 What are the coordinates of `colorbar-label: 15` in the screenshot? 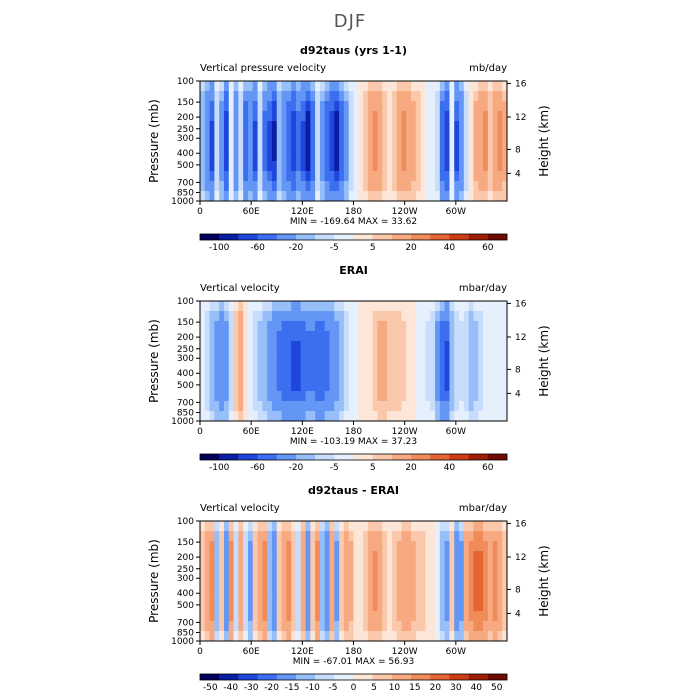 It's located at (414, 688).